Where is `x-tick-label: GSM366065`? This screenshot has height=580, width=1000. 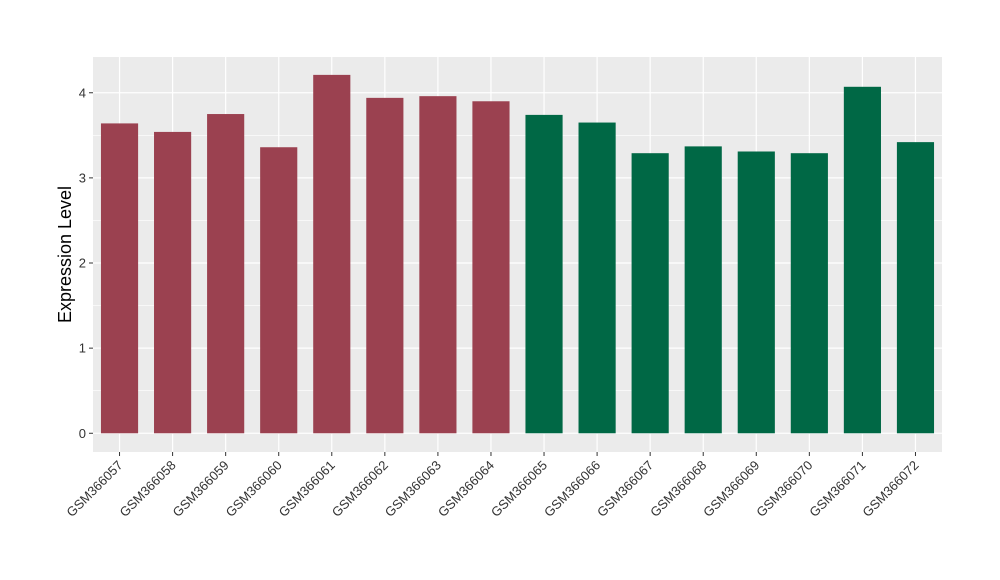 x-tick-label: GSM366065 is located at coordinates (519, 489).